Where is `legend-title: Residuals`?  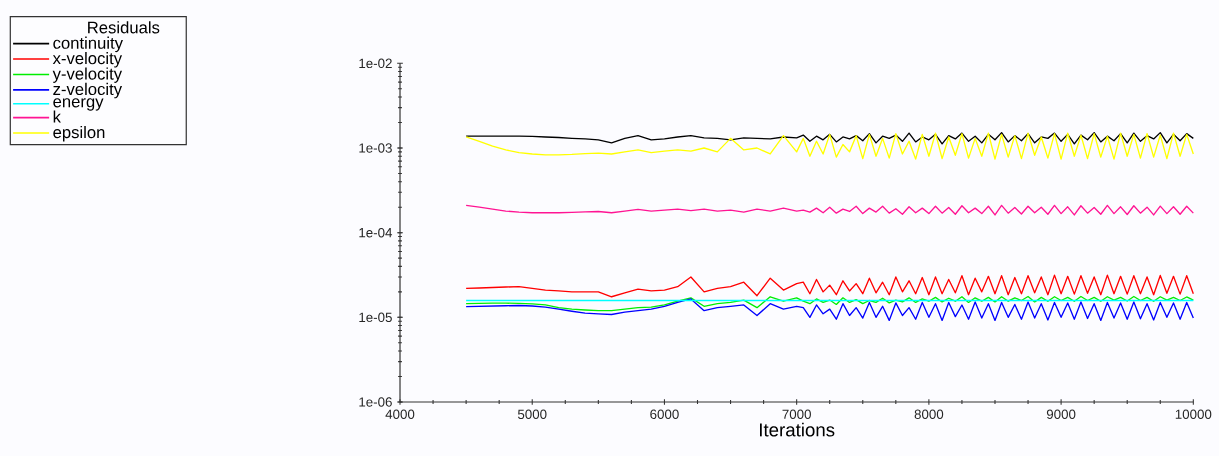
legend-title: Residuals is located at coordinates (124, 27).